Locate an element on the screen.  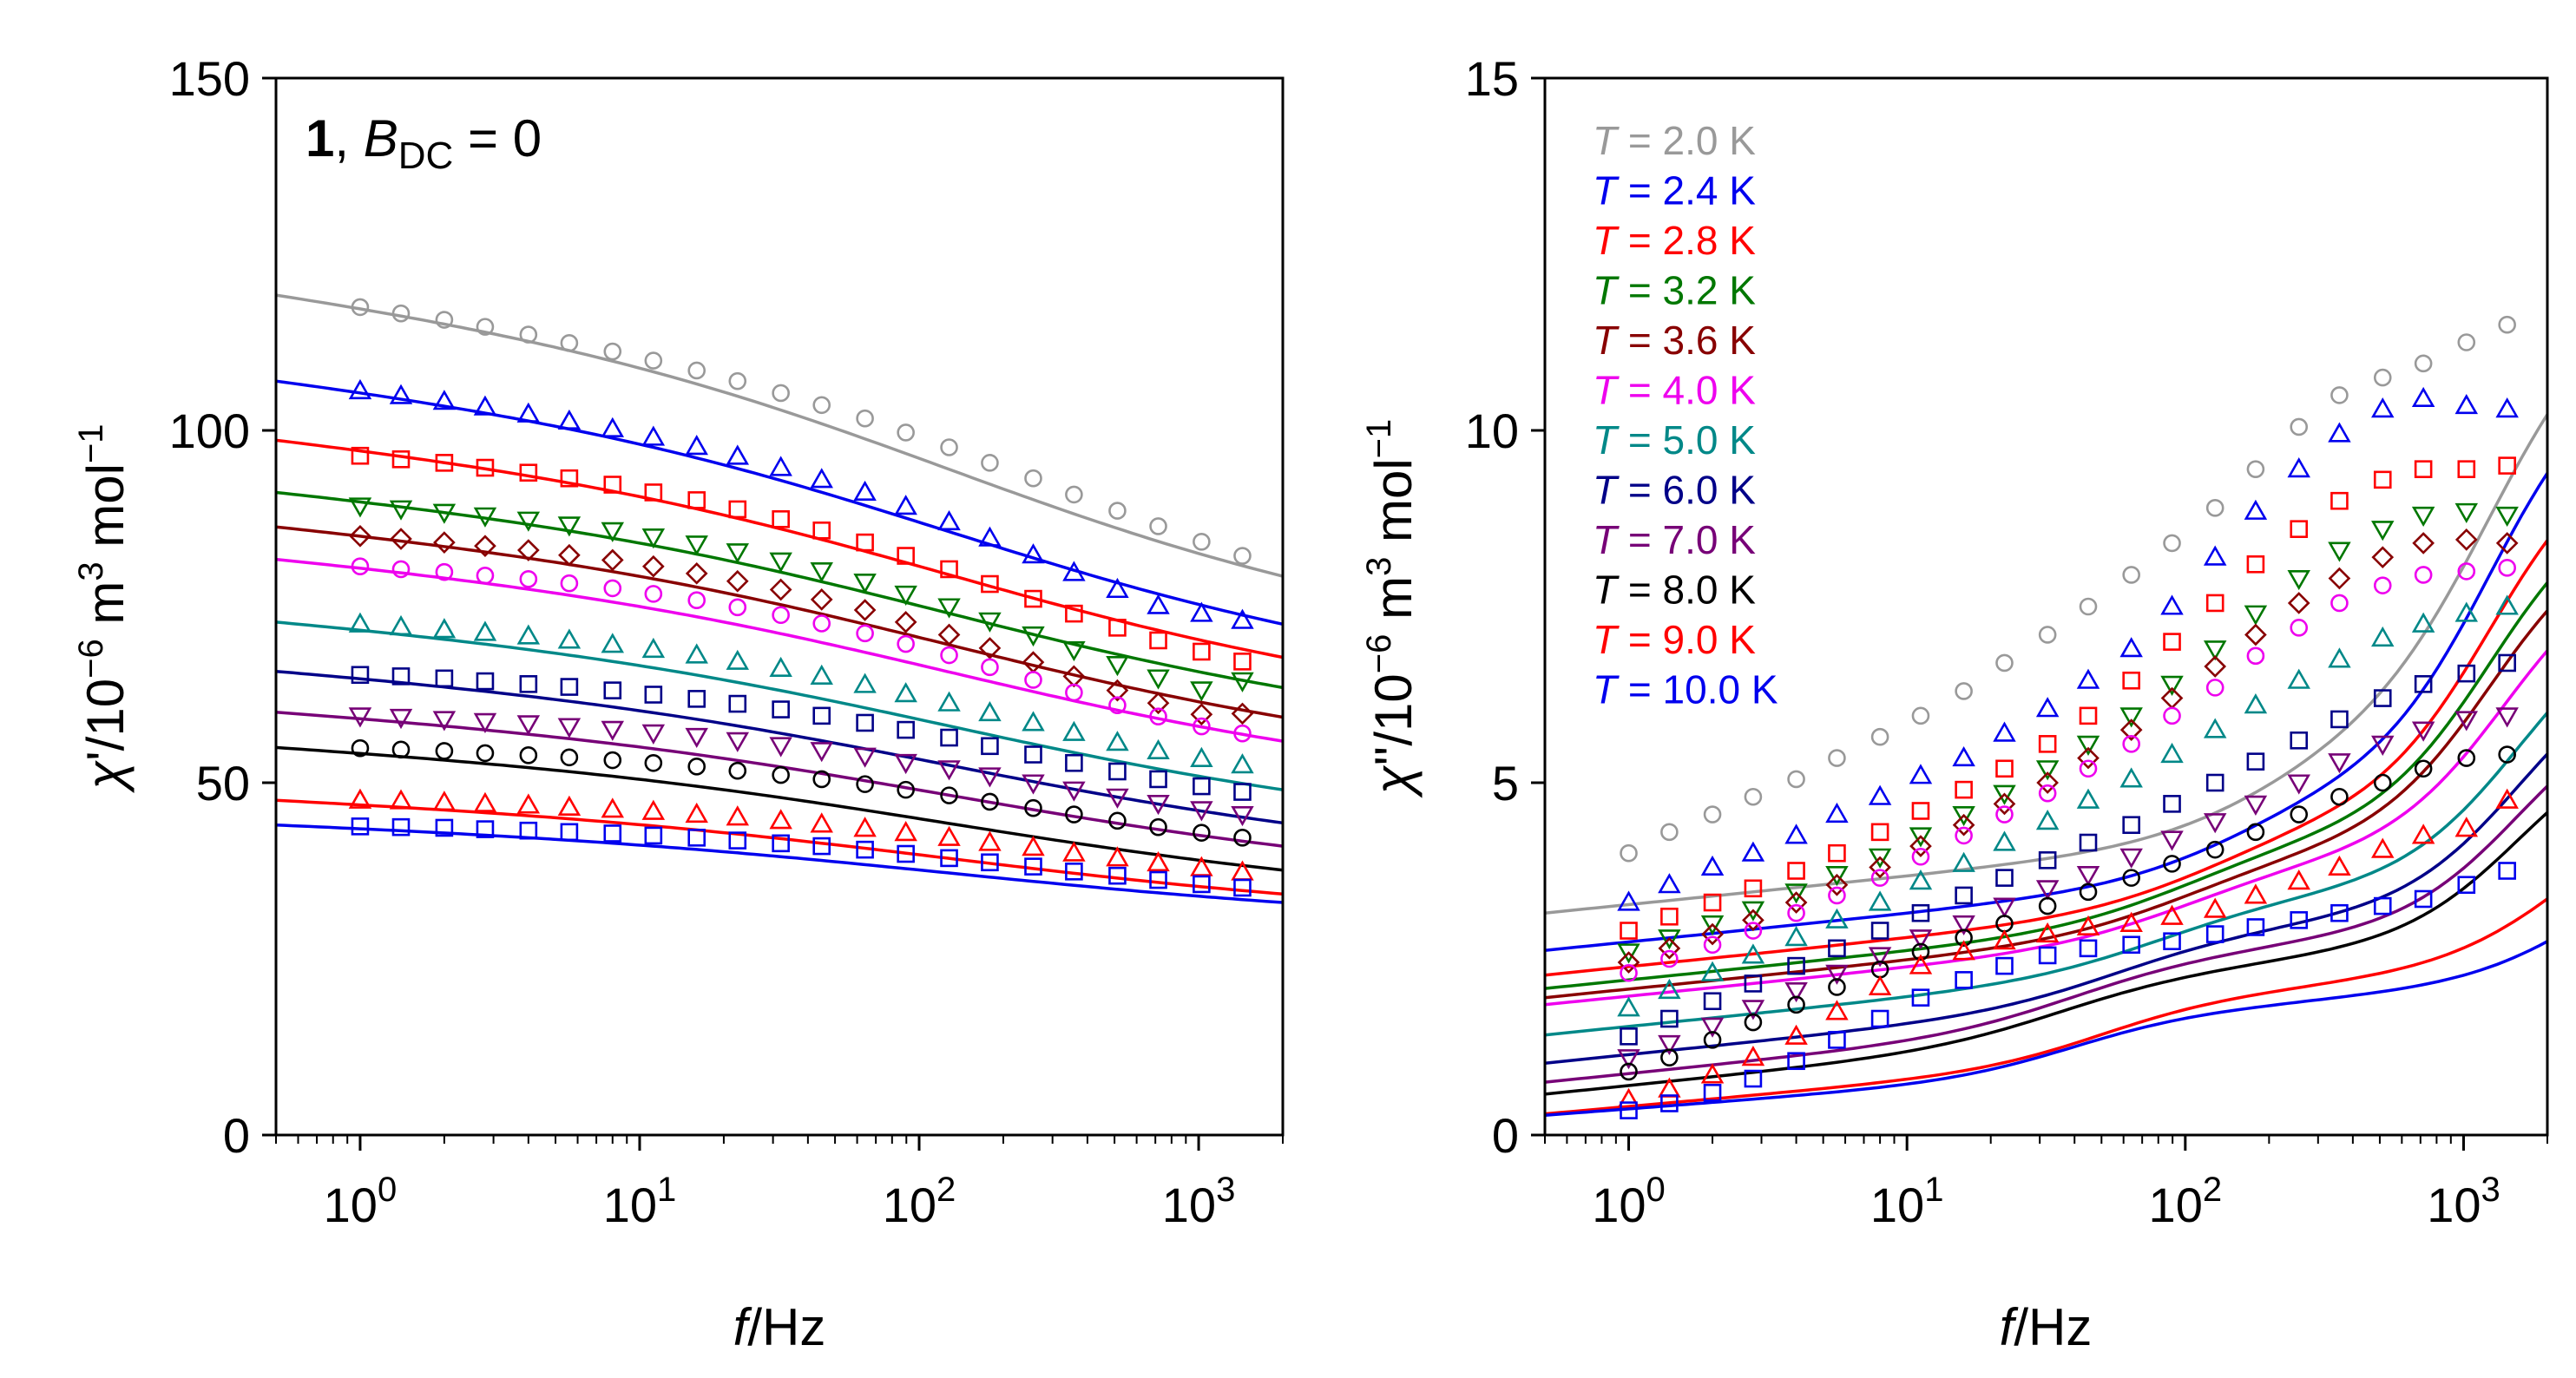
left-fit-curve is located at coordinates (780, 590).